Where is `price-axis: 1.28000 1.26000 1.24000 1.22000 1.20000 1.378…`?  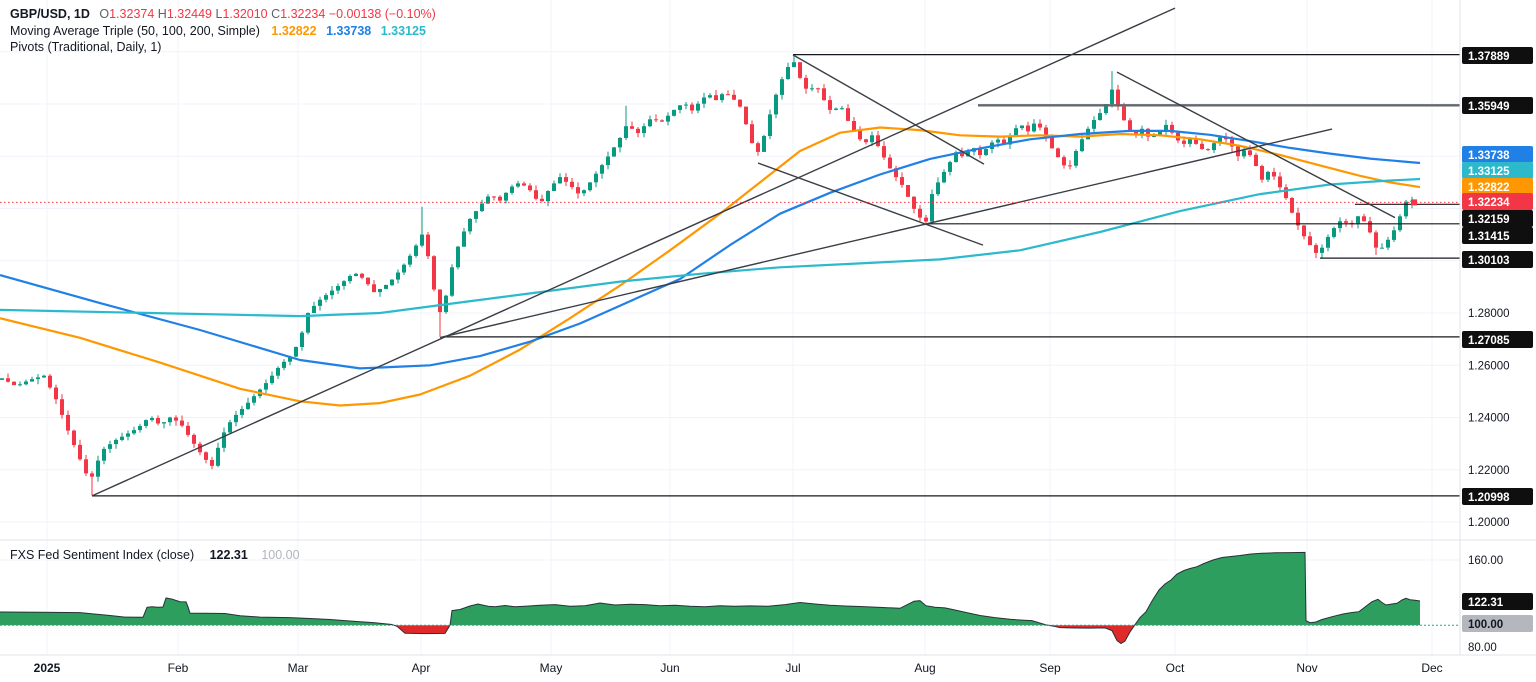 price-axis: 1.28000 1.26000 1.24000 1.22000 1.20000 1.378… is located at coordinates (1497, 288).